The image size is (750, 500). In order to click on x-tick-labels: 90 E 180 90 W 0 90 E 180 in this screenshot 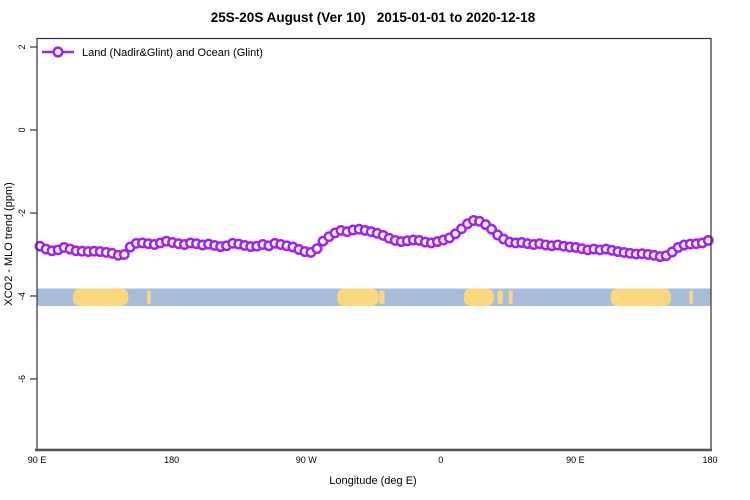, I will do `click(373, 460)`.